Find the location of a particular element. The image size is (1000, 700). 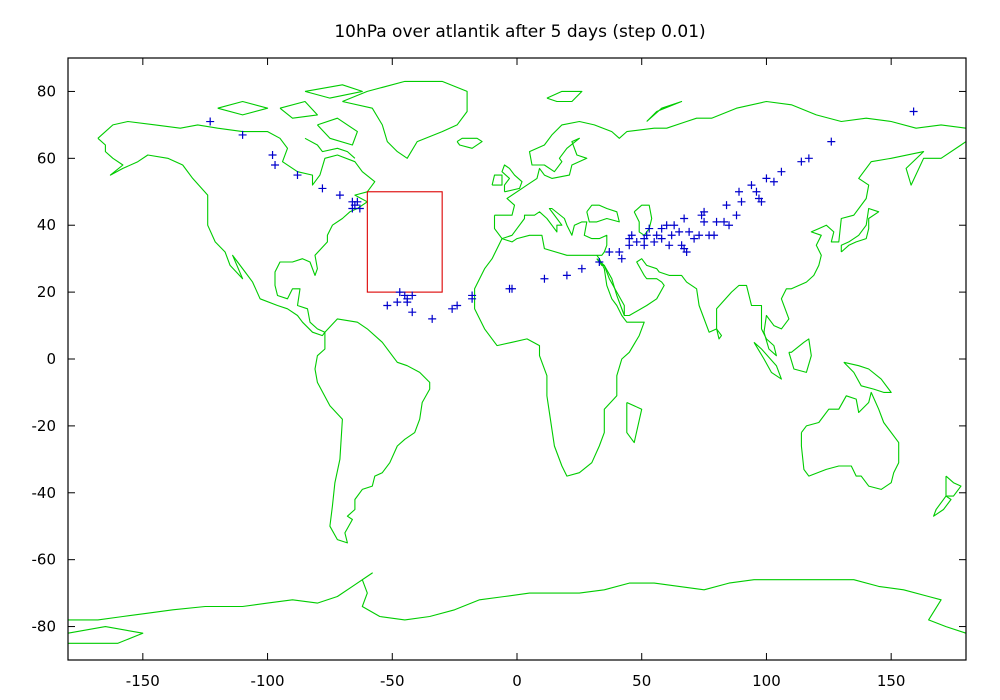

y-tick-label: 20 is located at coordinates (46, 292).